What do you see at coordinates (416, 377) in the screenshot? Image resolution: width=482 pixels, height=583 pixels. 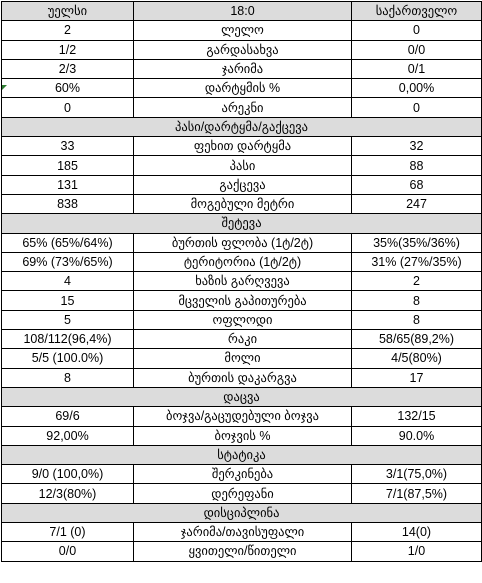 I see `right-team-value: 17` at bounding box center [416, 377].